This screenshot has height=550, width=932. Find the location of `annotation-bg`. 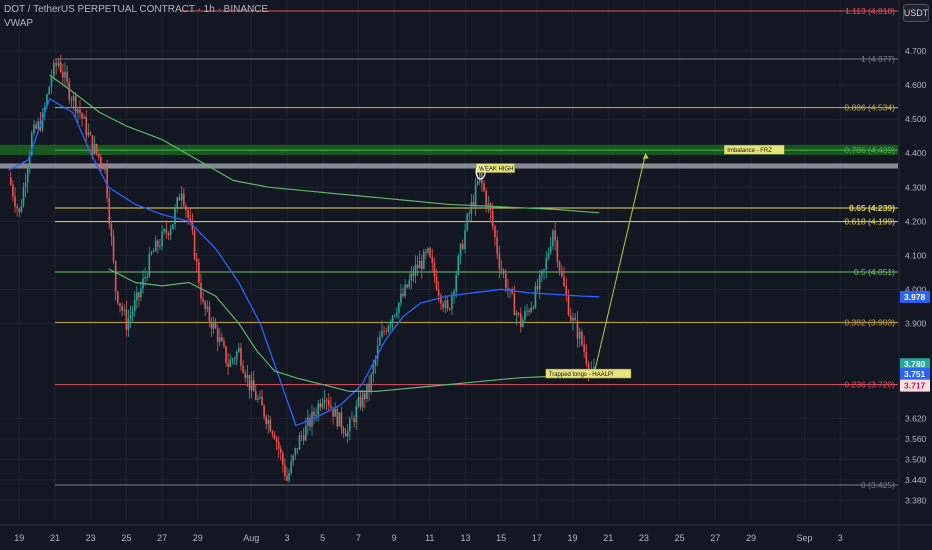

annotation-bg is located at coordinates (754, 149).